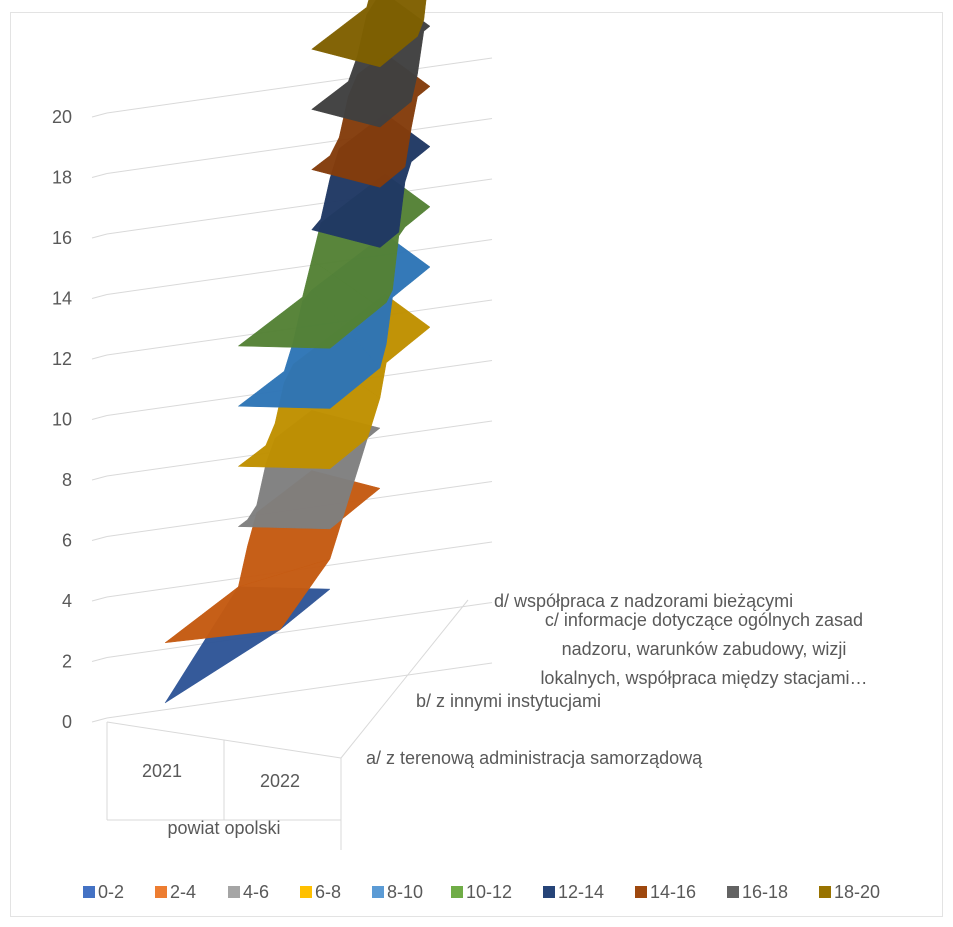  Describe the element at coordinates (280, 781) in the screenshot. I see `x-category-label: 2022` at that location.